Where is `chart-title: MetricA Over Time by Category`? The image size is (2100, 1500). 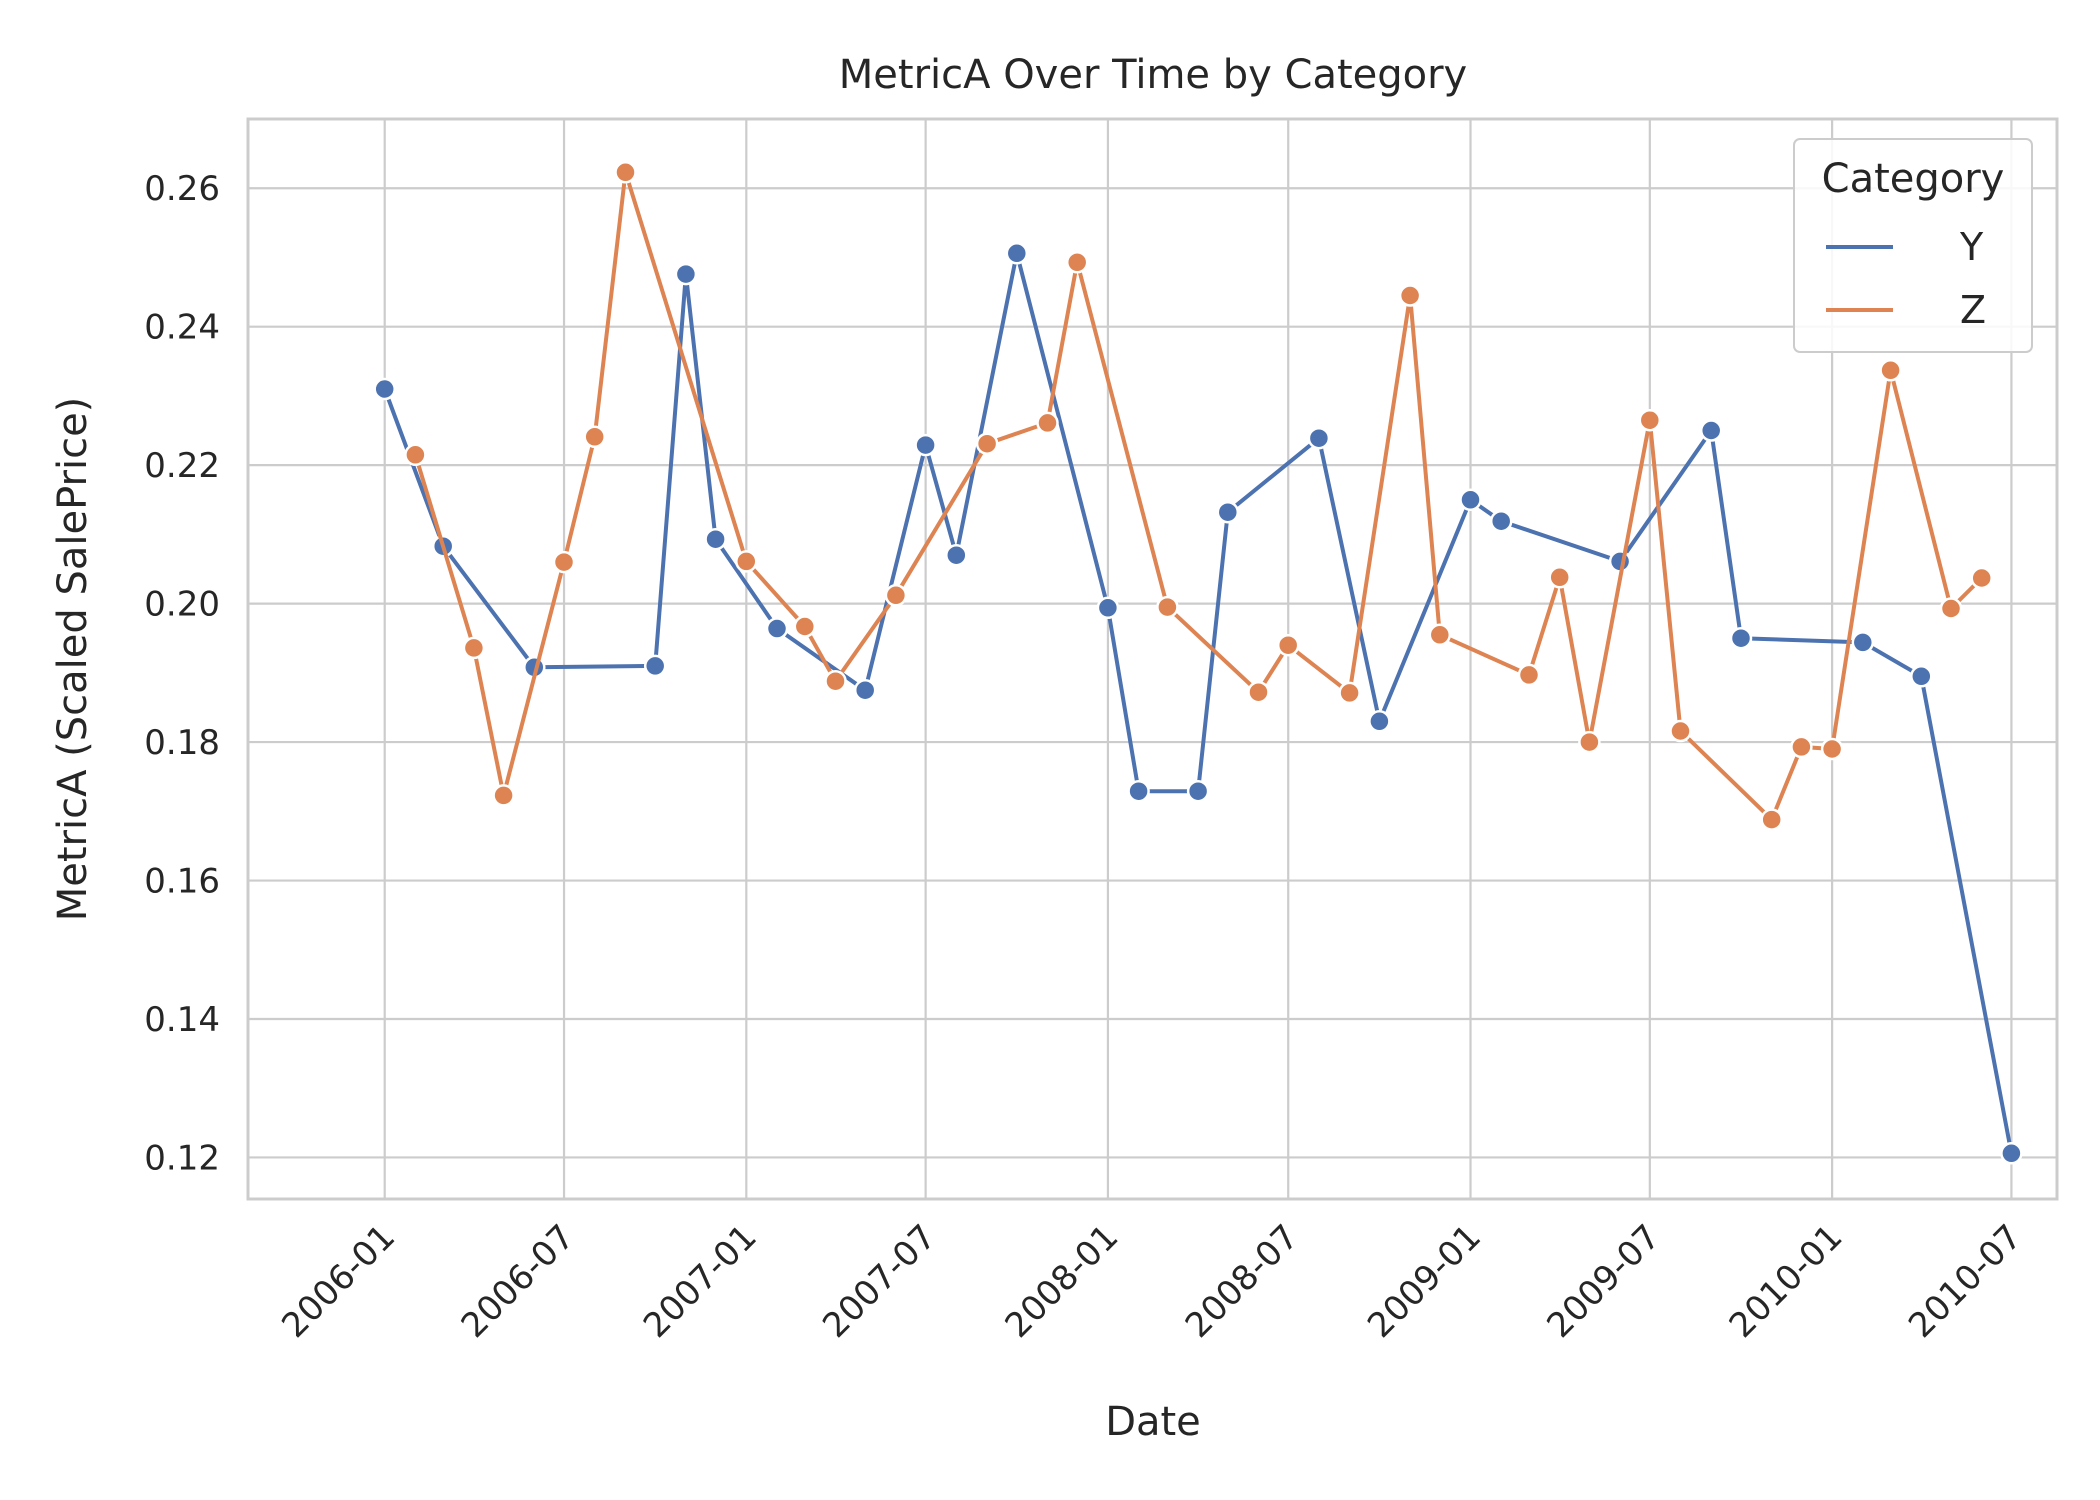
chart-title: MetricA Over Time by Category is located at coordinates (1153, 75).